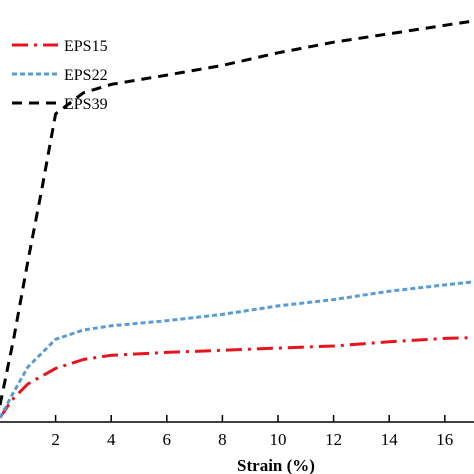  What do you see at coordinates (60, 75) in the screenshot?
I see `legend: EPS15 EPS22 EPS39` at bounding box center [60, 75].